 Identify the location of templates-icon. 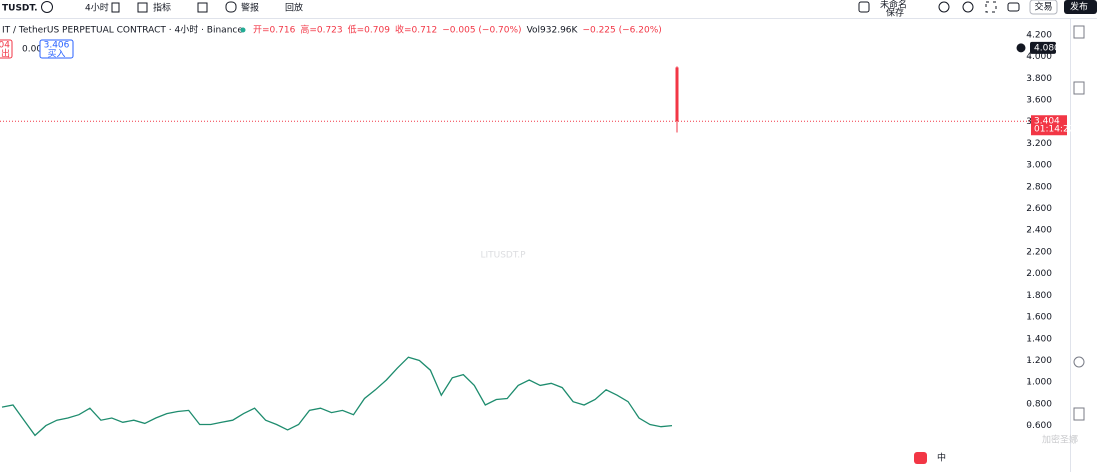
(202, 7).